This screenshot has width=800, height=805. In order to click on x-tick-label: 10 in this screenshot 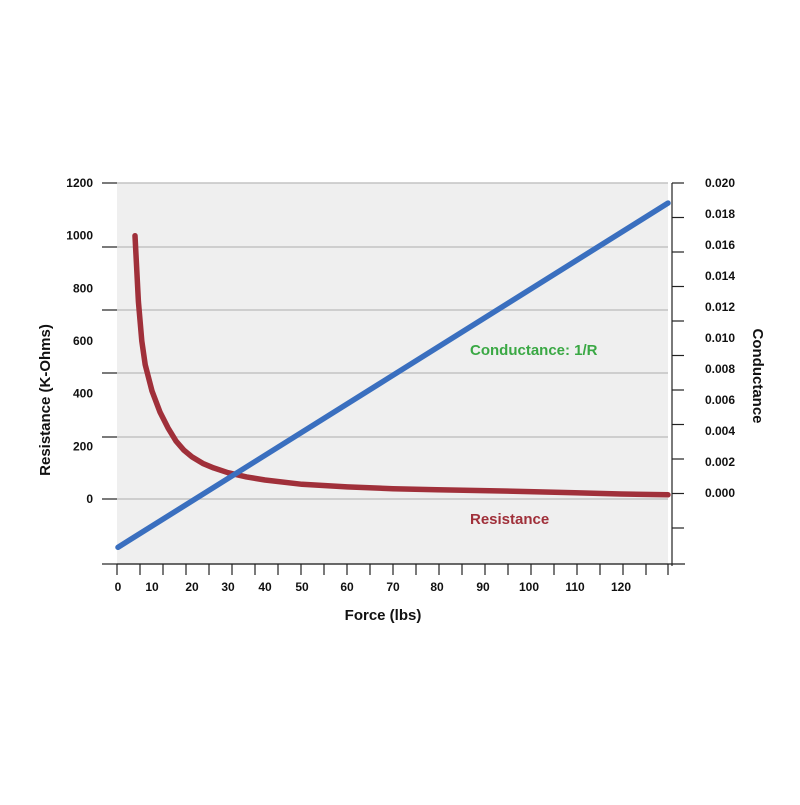, I will do `click(152, 587)`.